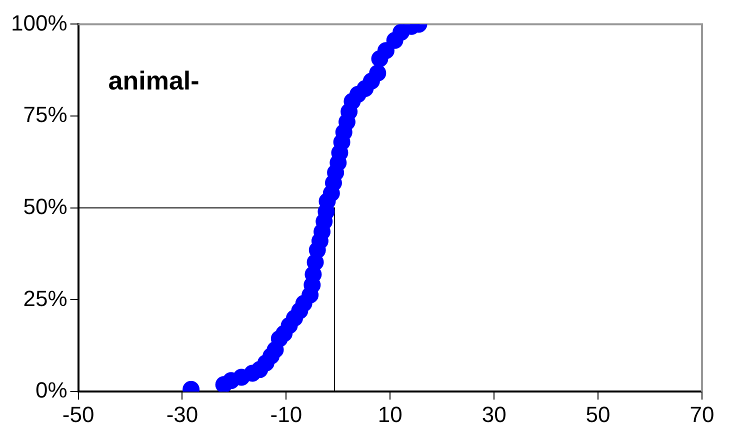  Describe the element at coordinates (51, 390) in the screenshot. I see `y-tick-label: 0%` at that location.